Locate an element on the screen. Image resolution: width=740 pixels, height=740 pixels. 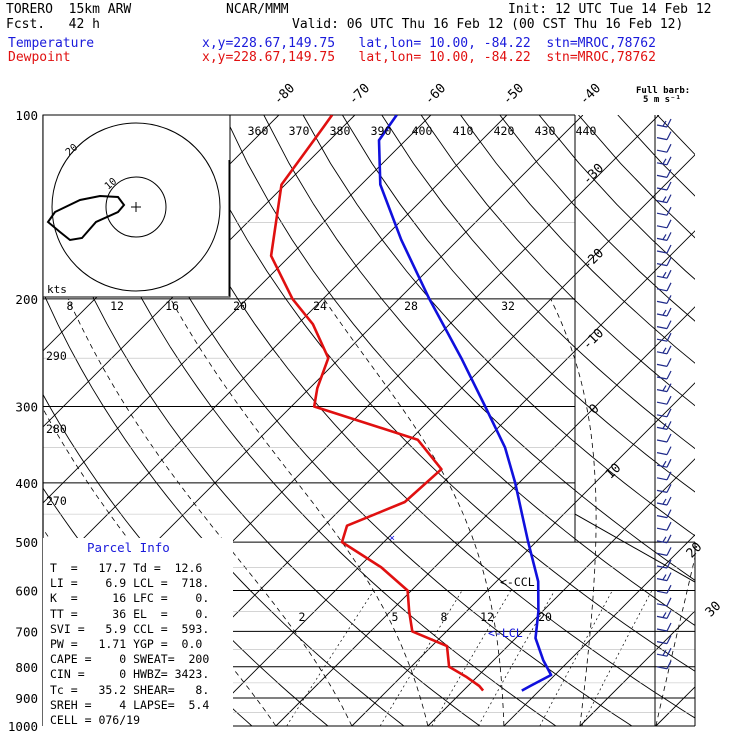
mixing-ratio-label: 28 is located at coordinates (411, 306).